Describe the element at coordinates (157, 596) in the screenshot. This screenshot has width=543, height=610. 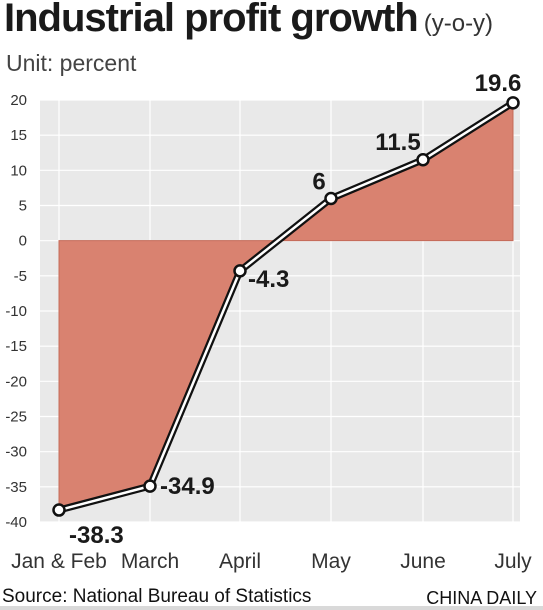
I see `source-note: Source: National Bureau of Statistics` at that location.